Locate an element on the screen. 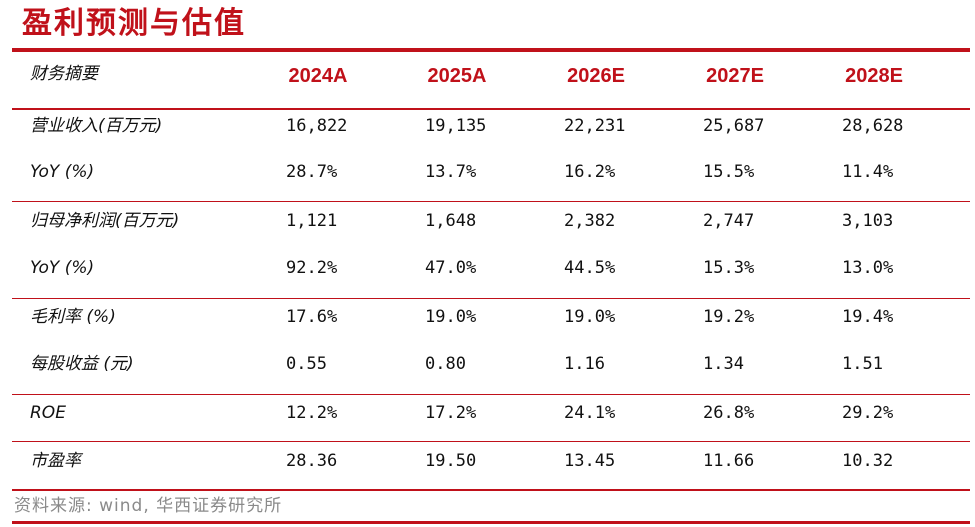 The image size is (975, 527). table-cell: 1,121 is located at coordinates (312, 221).